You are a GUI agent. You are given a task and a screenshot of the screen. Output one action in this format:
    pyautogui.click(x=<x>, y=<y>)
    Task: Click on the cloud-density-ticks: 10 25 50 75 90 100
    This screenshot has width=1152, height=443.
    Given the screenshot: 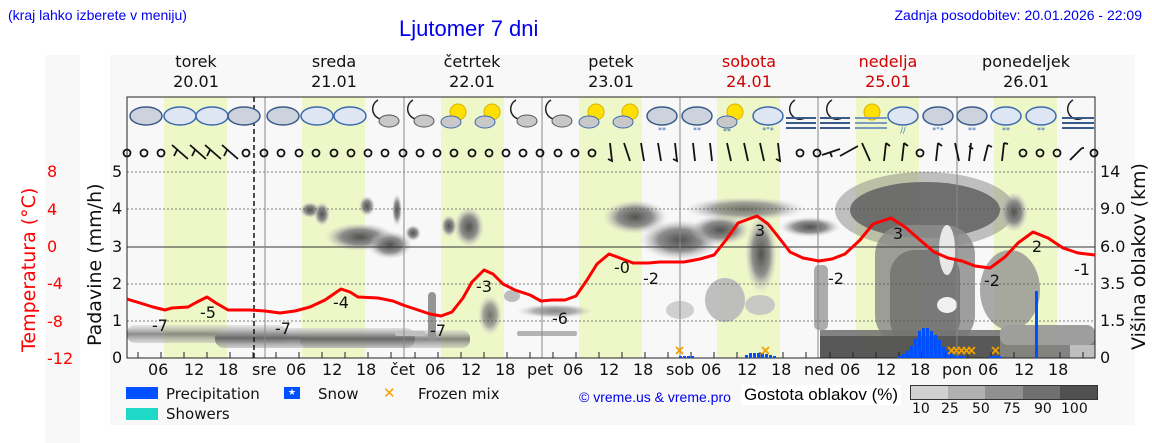 What is the action you would take?
    pyautogui.click(x=1000, y=409)
    